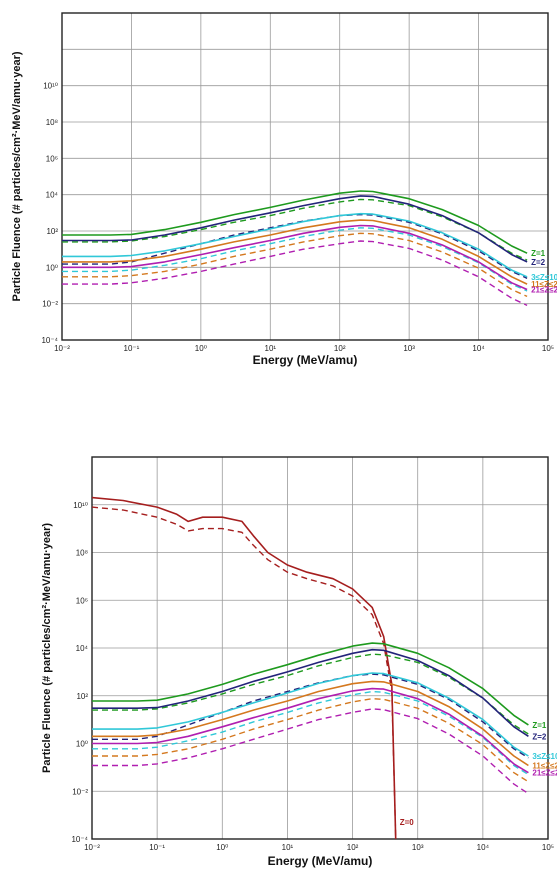 This screenshot has width=557, height=874. What do you see at coordinates (407, 822) in the screenshot?
I see `series-label: Z=0` at bounding box center [407, 822].